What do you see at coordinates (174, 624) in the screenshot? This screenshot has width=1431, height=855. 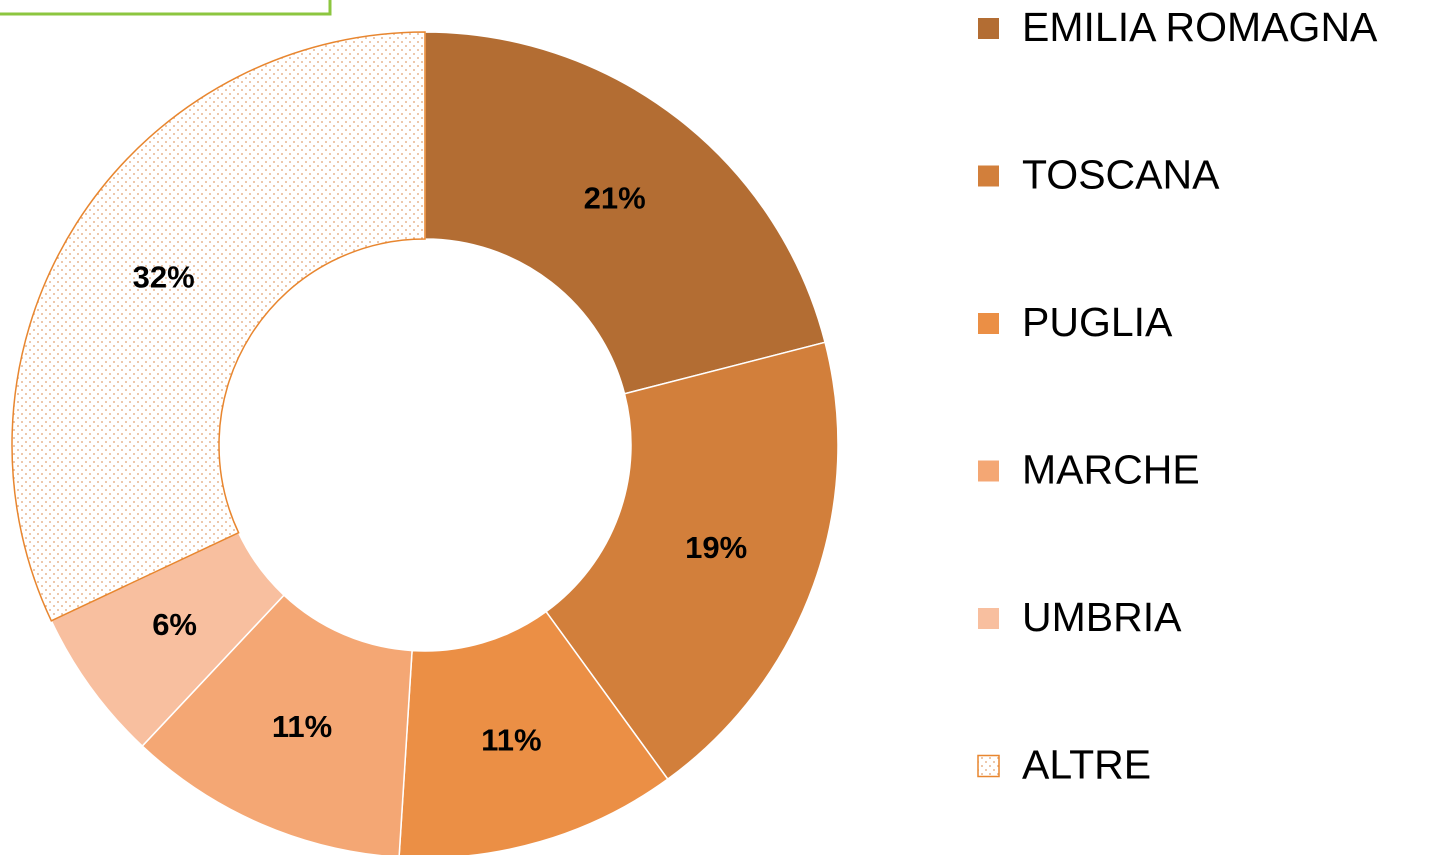 I see `data-label: 6%` at bounding box center [174, 624].